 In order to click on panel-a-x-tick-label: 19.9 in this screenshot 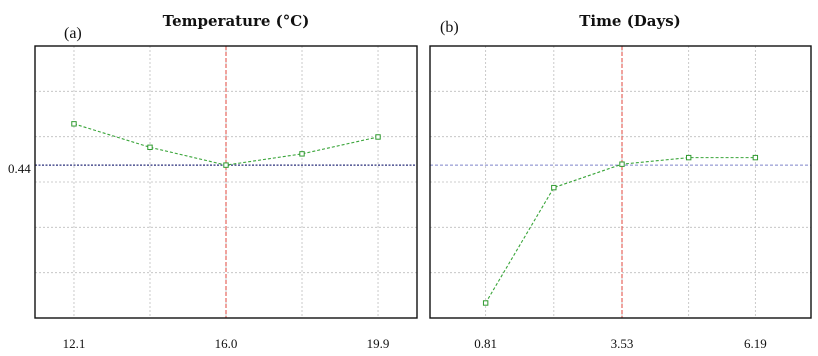, I will do `click(378, 343)`.